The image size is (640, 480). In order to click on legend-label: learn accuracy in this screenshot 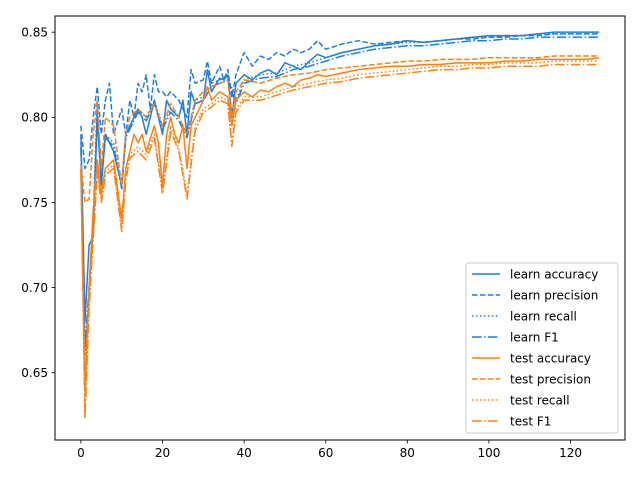, I will do `click(554, 274)`.